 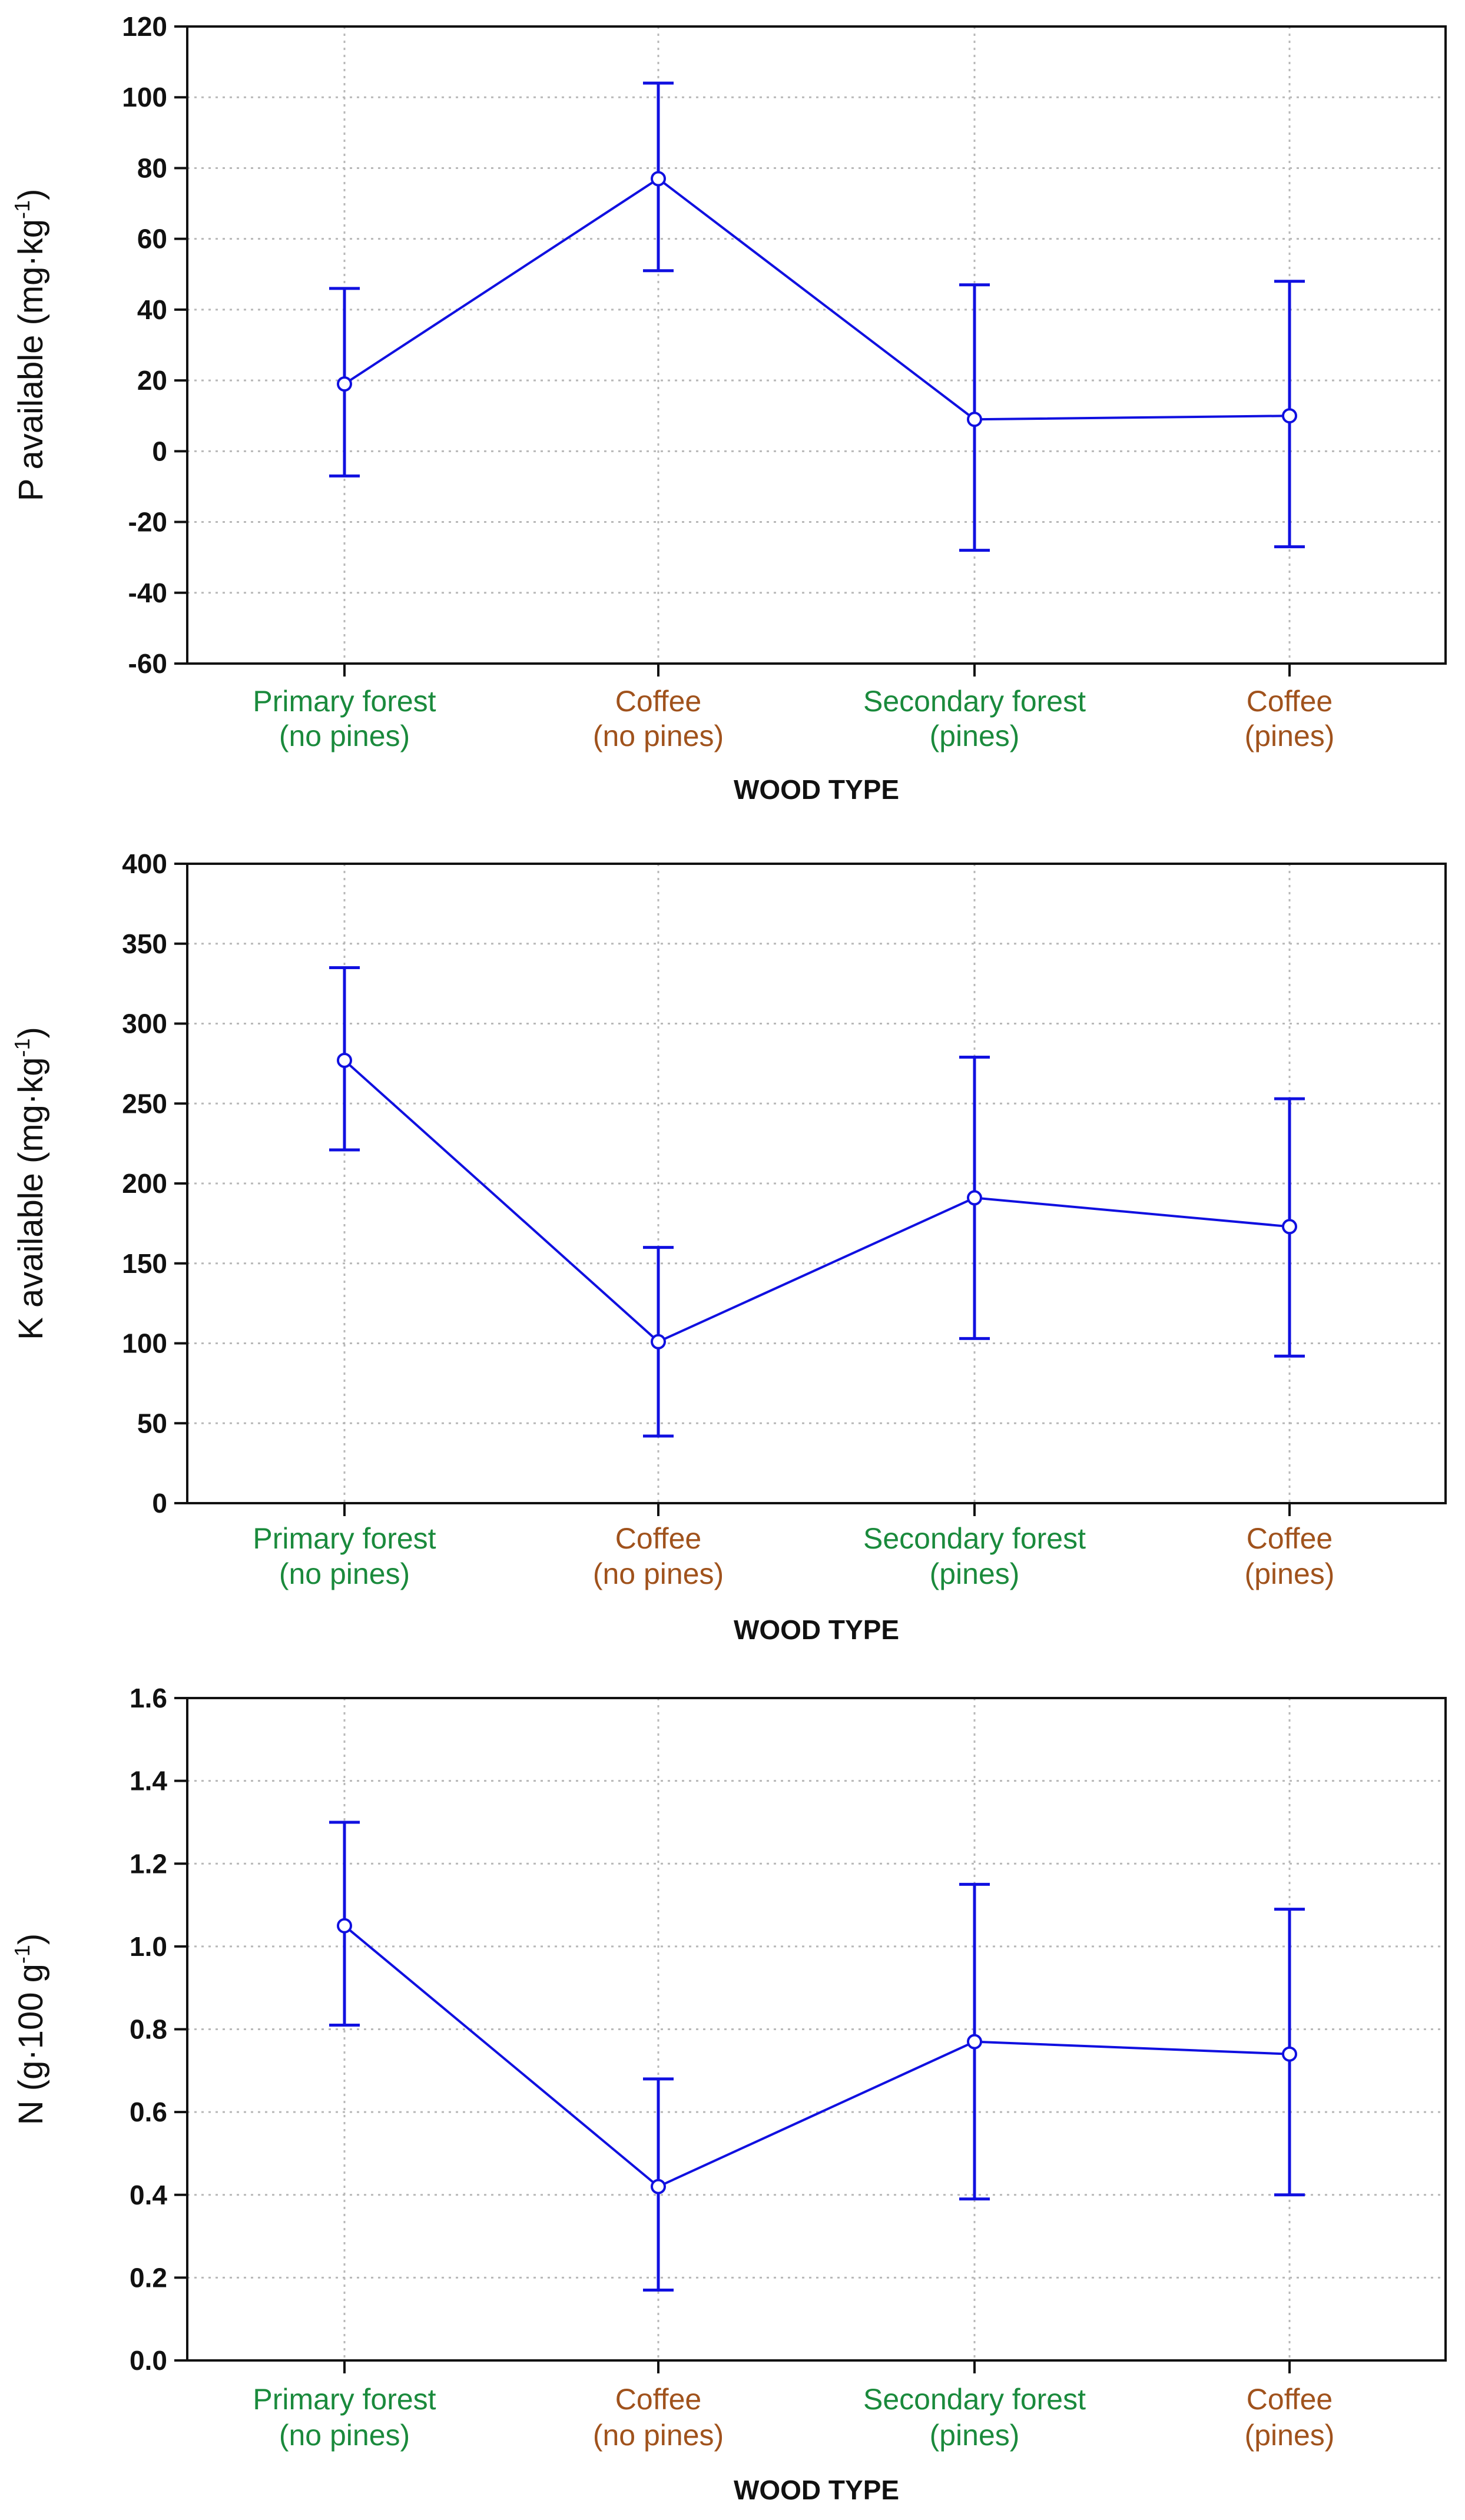 I want to click on y-tick-label: -60, so click(x=147, y=663).